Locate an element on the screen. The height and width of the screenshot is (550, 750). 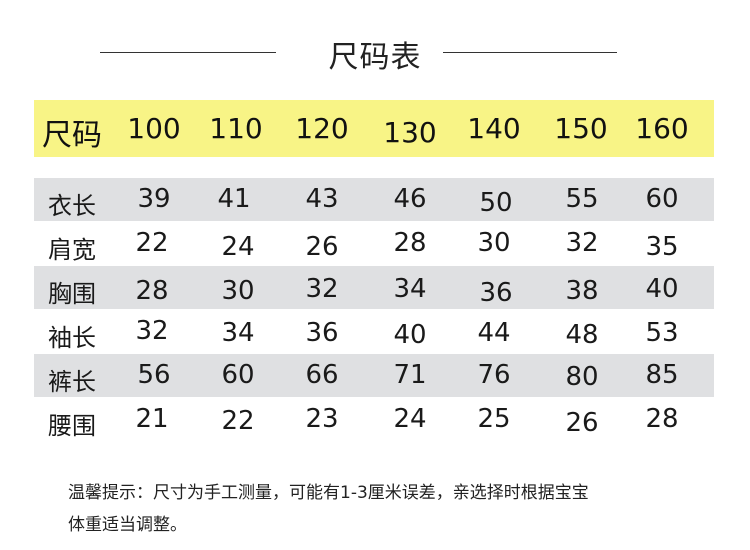
table-cell: 41 is located at coordinates (234, 199).